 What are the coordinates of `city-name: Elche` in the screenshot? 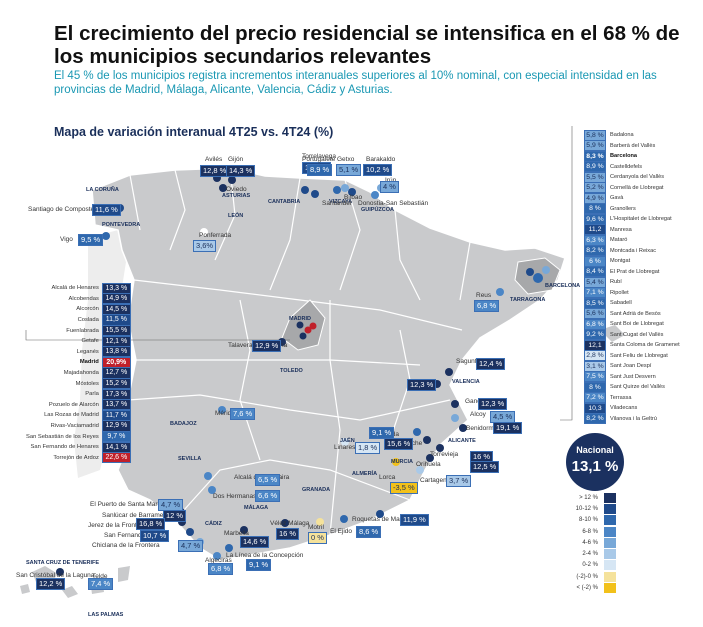 It's located at (414, 443).